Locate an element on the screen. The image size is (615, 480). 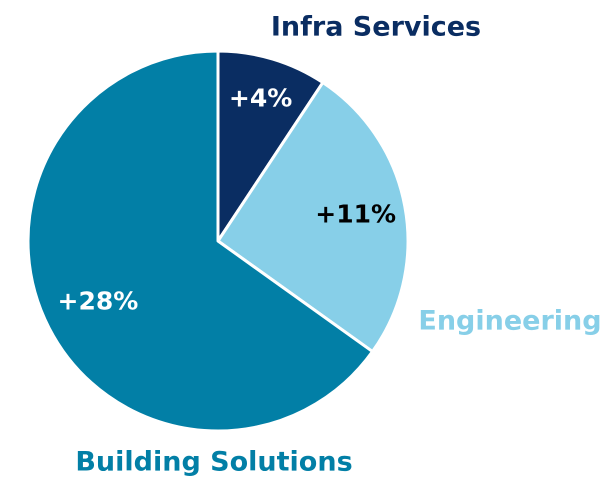
value-label: +4% is located at coordinates (260, 97).